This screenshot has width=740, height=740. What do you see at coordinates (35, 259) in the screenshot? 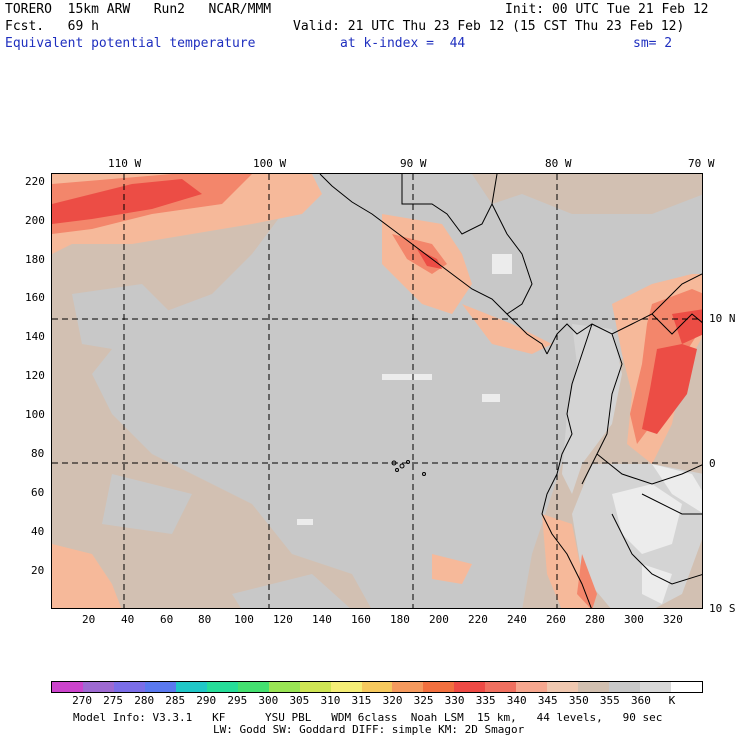
I see `y-tick: 180` at bounding box center [35, 259].